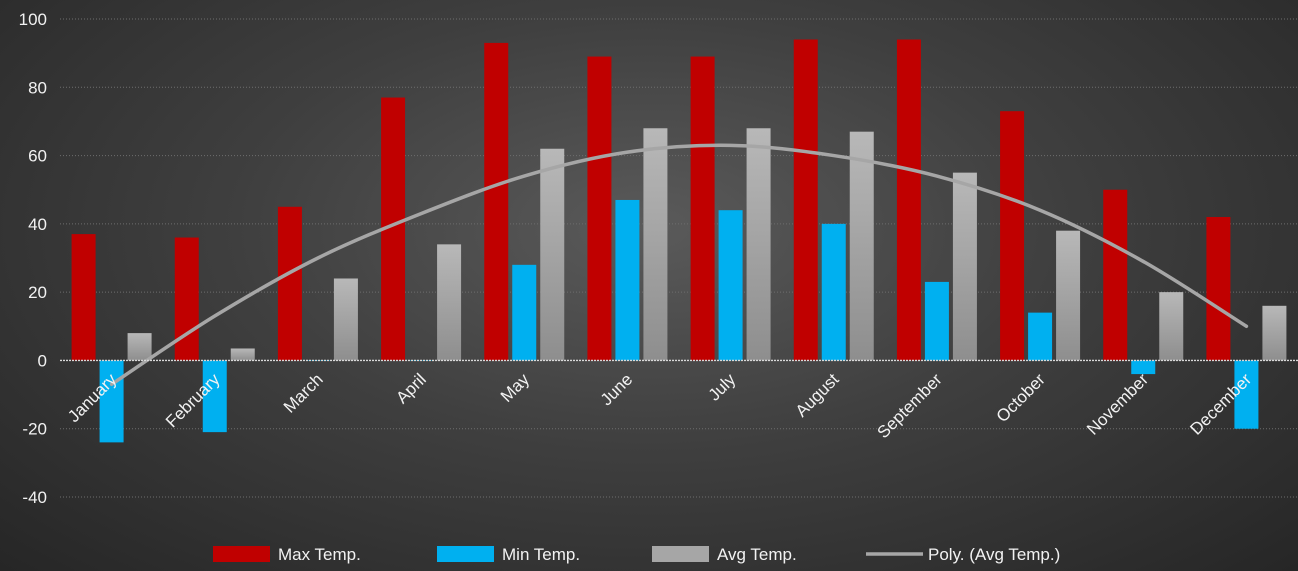  I want to click on y-tick-label: 80, so click(37, 87).